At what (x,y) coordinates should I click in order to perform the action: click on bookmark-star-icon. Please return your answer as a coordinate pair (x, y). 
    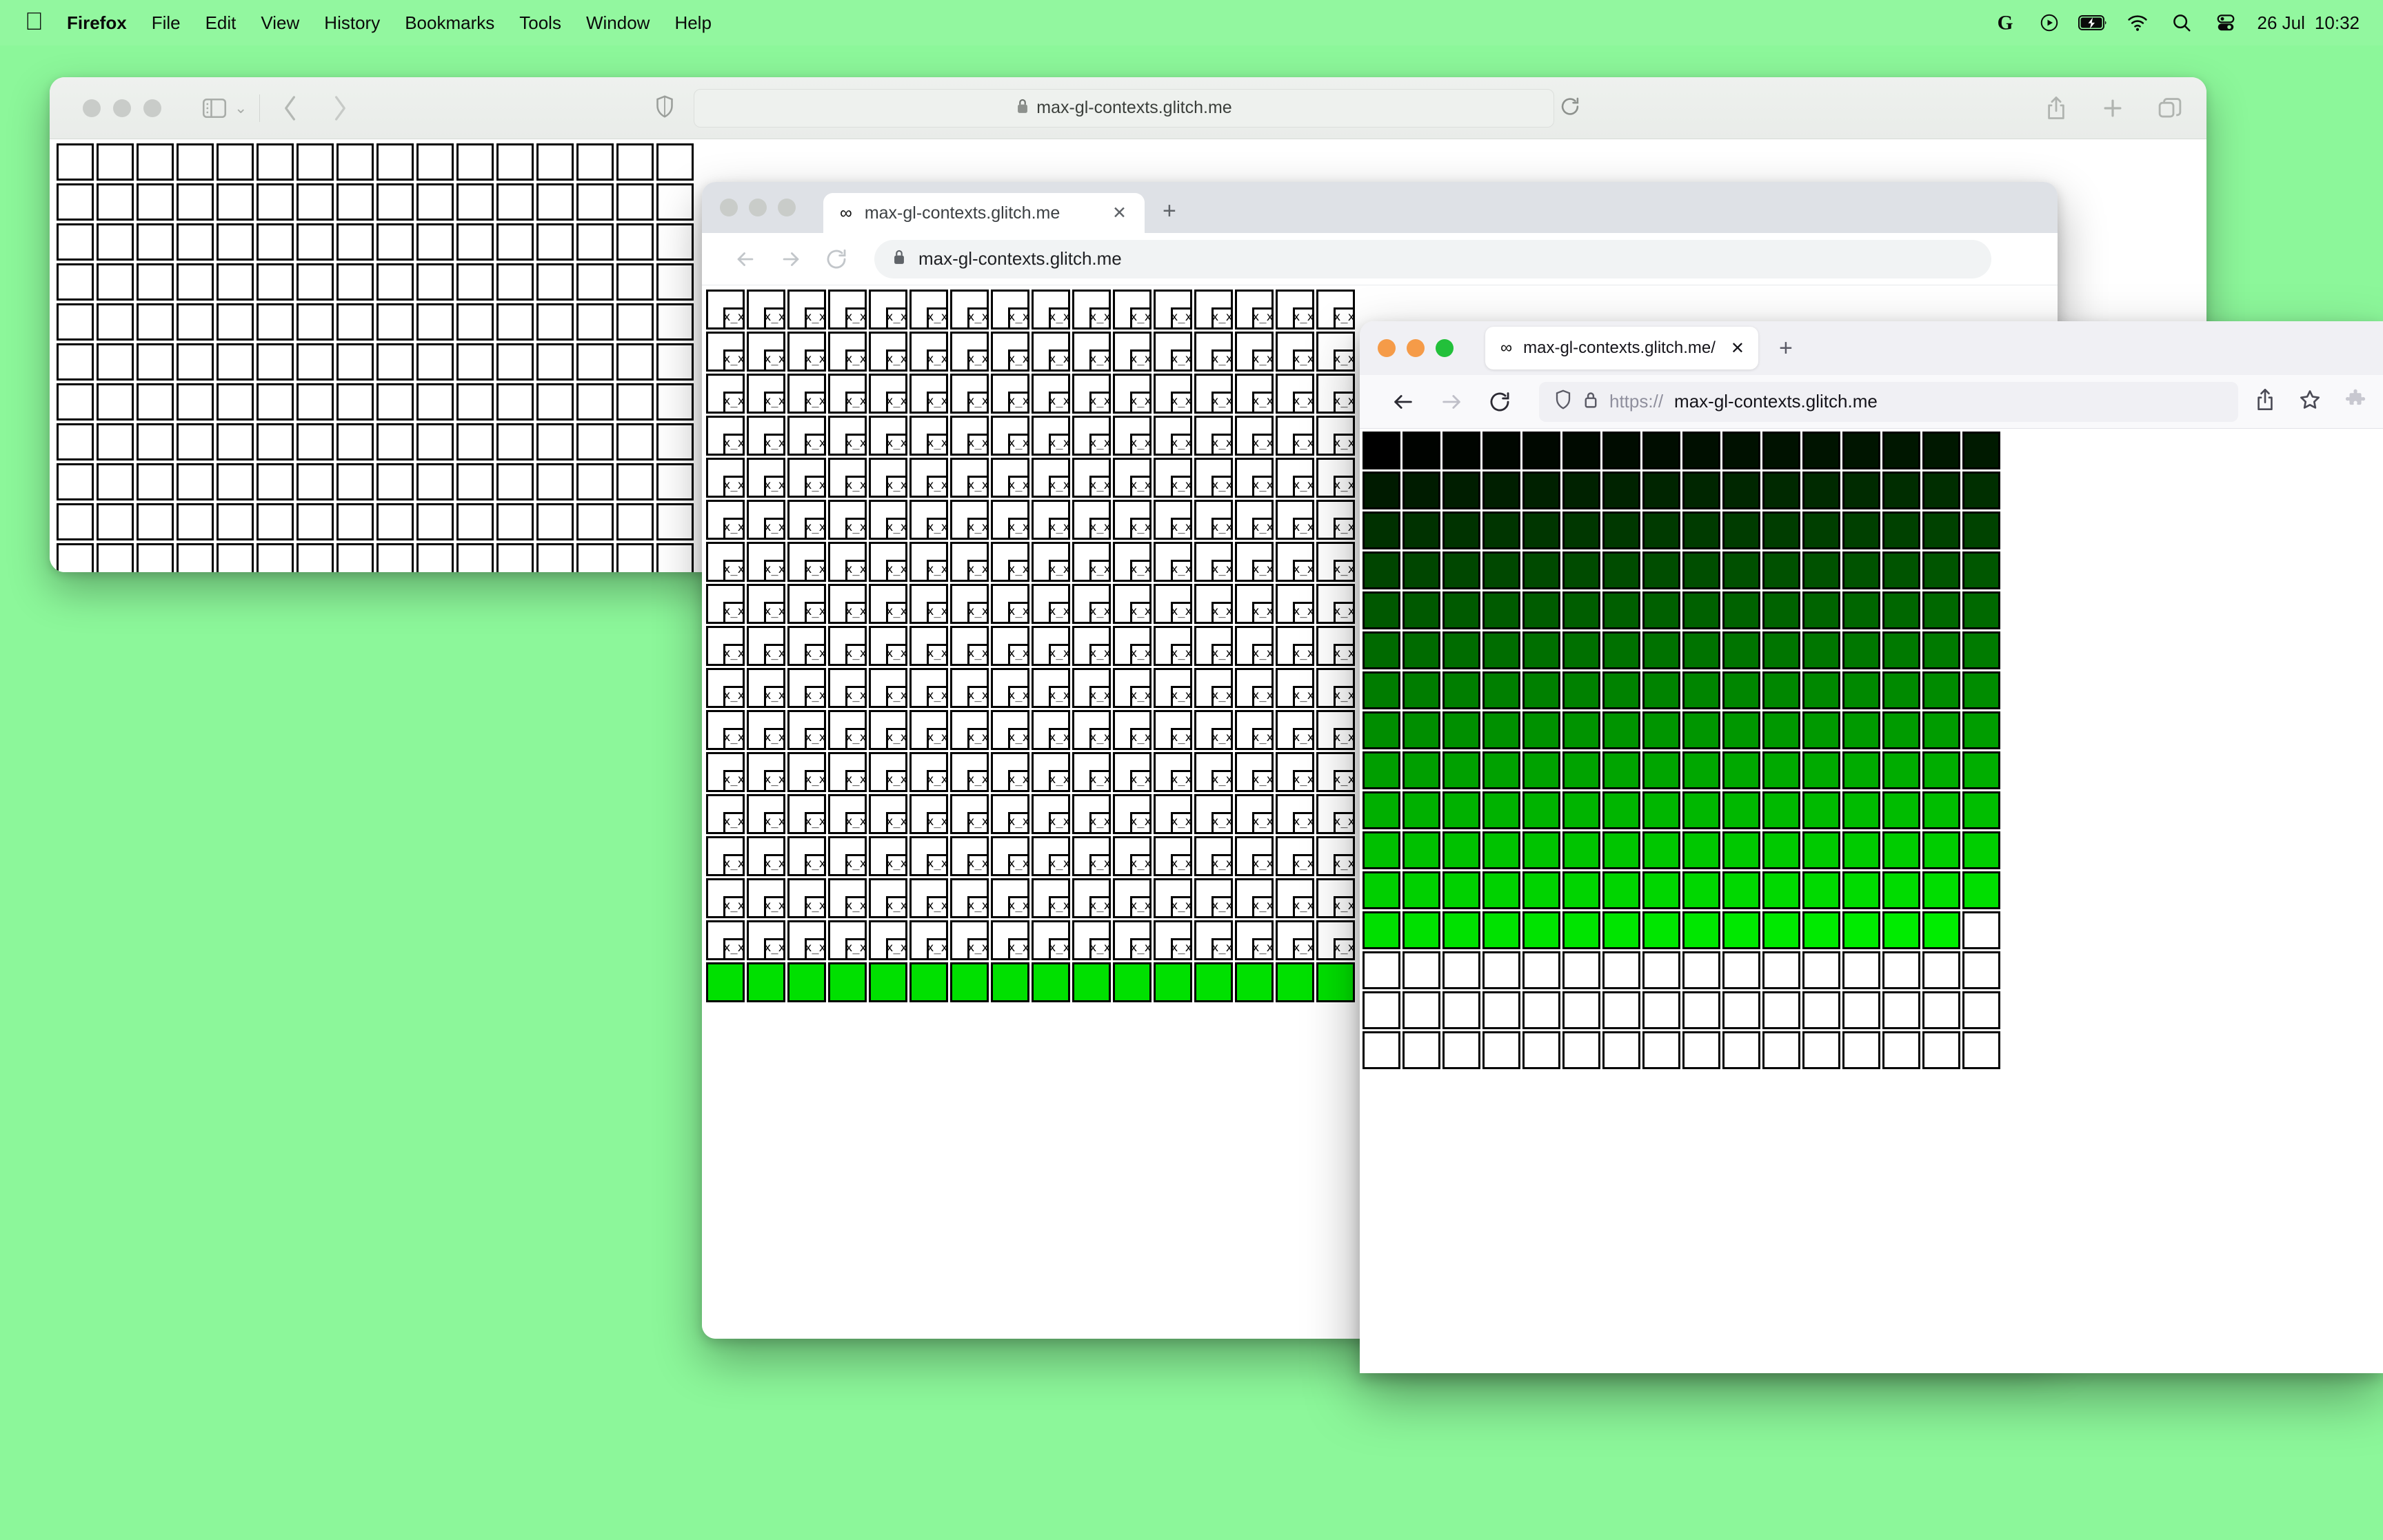
    Looking at the image, I should click on (2310, 402).